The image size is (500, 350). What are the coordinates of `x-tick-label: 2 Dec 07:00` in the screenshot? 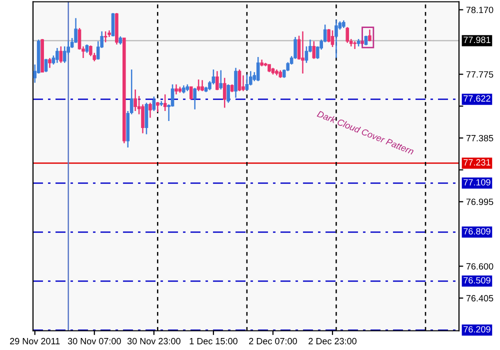 It's located at (273, 341).